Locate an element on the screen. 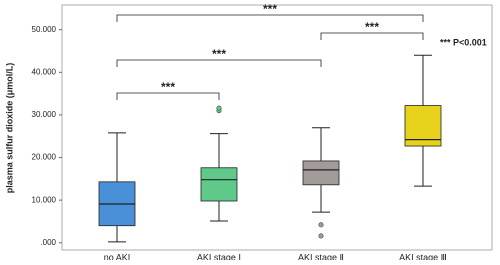 This screenshot has height=265, width=500. x-tick-label: no AKI is located at coordinates (117, 256).